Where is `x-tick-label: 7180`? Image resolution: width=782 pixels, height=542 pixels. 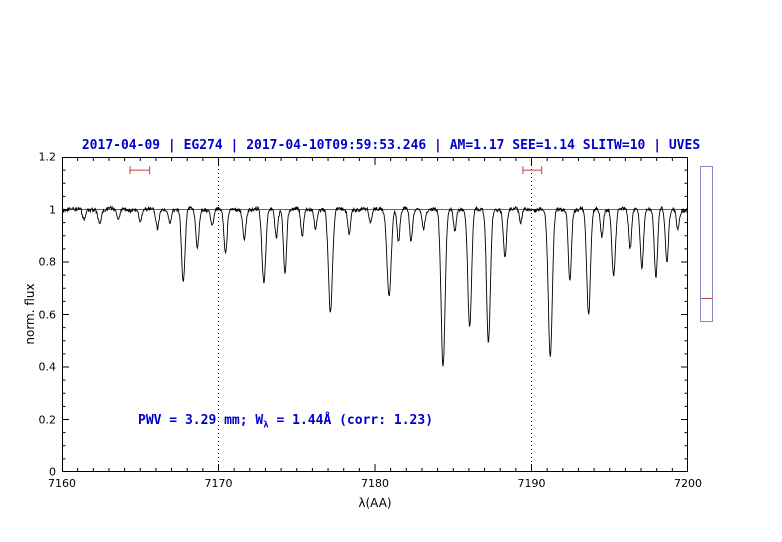 x-tick-label: 7180 is located at coordinates (375, 483).